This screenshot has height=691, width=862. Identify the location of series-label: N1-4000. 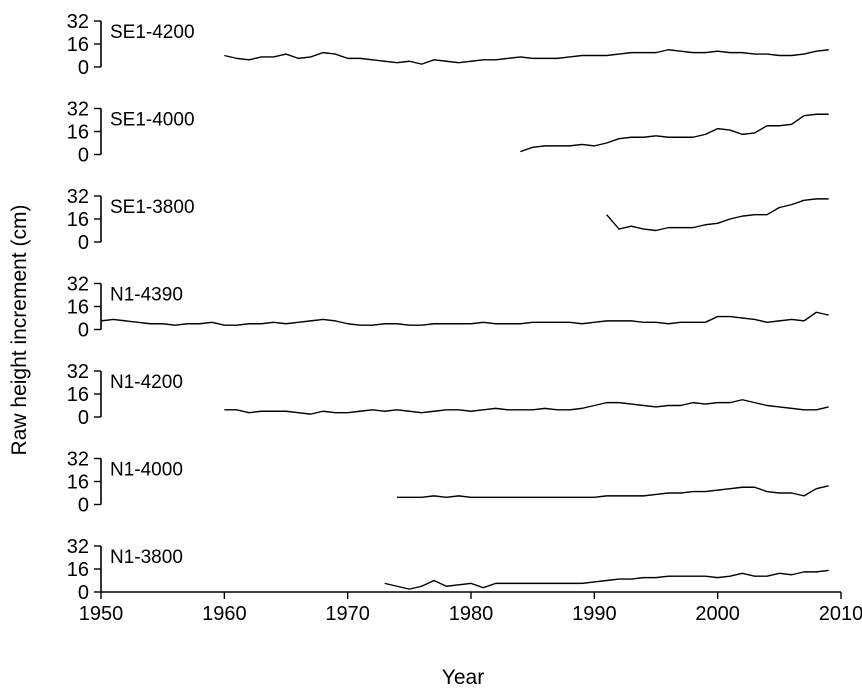
(146, 470).